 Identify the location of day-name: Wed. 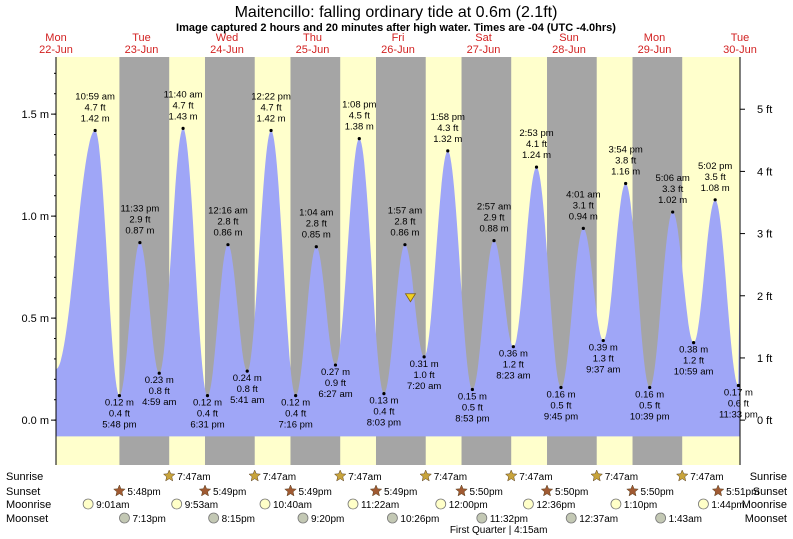
(227, 38).